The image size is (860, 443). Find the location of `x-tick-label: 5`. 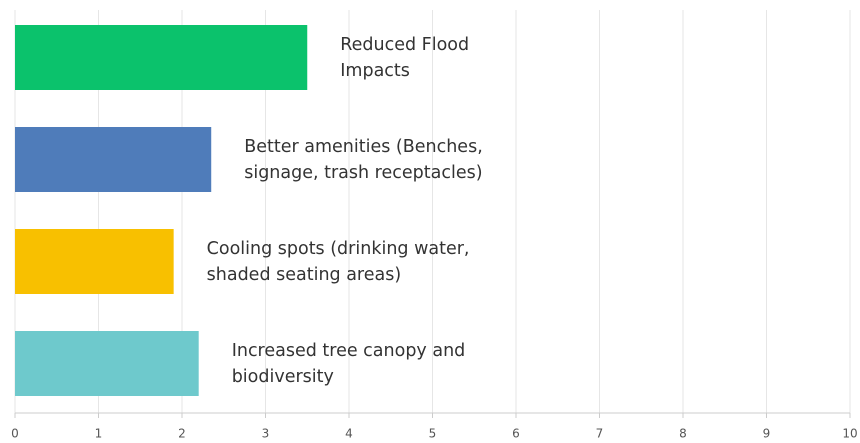

x-tick-label: 5 is located at coordinates (433, 434).